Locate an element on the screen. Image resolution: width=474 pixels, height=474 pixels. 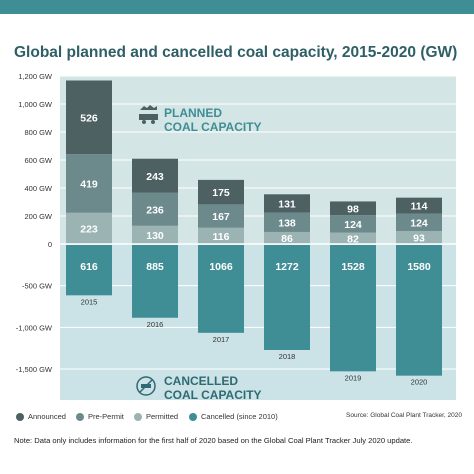
data-label-announced: 98 is located at coordinates (353, 209).